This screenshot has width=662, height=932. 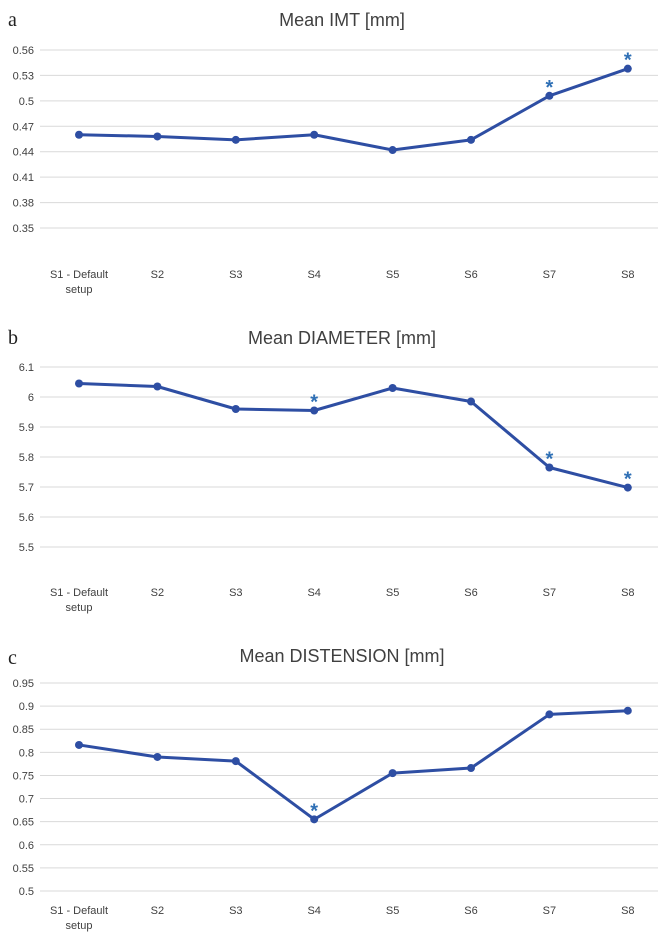 What do you see at coordinates (341, 656) in the screenshot?
I see `chart-title: Mean DISTENSION [mm]` at bounding box center [341, 656].